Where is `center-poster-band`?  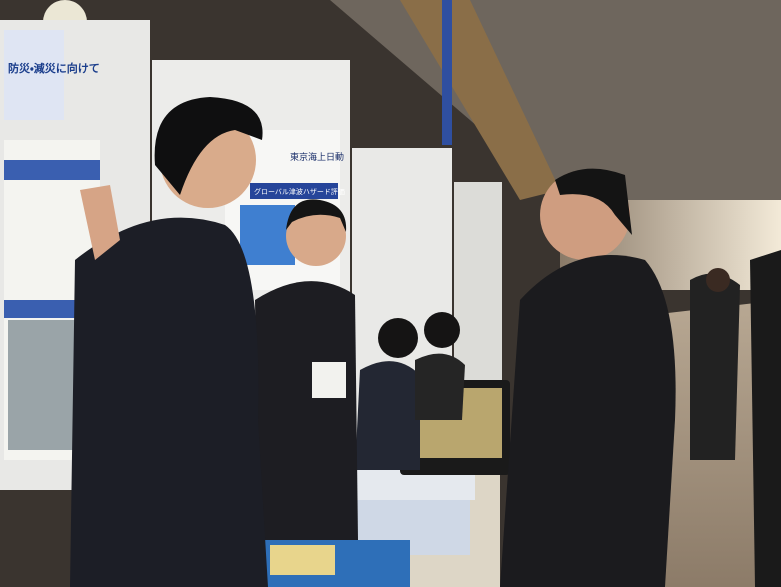
center-poster-band is located at coordinates (294, 191).